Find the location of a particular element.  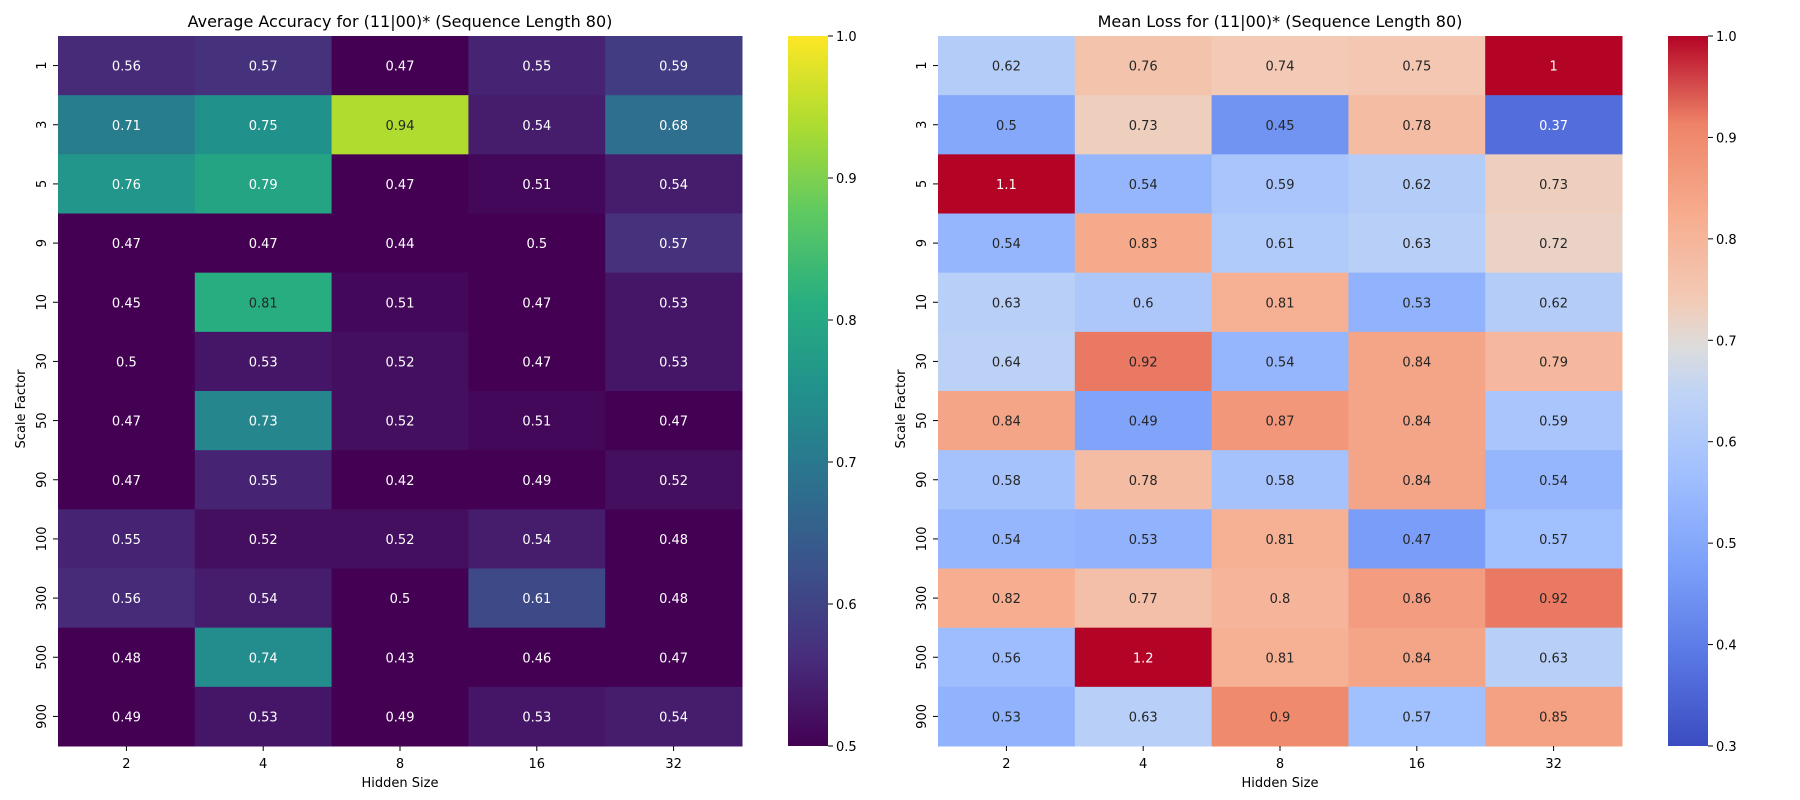

accuracy-x-tick-label: 16 is located at coordinates (537, 764).